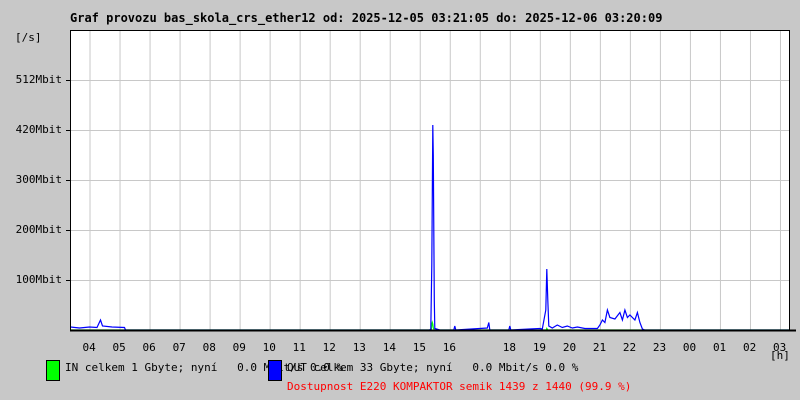  What do you see at coordinates (329, 347) in the screenshot?
I see `x-tick-label: 12` at bounding box center [329, 347].